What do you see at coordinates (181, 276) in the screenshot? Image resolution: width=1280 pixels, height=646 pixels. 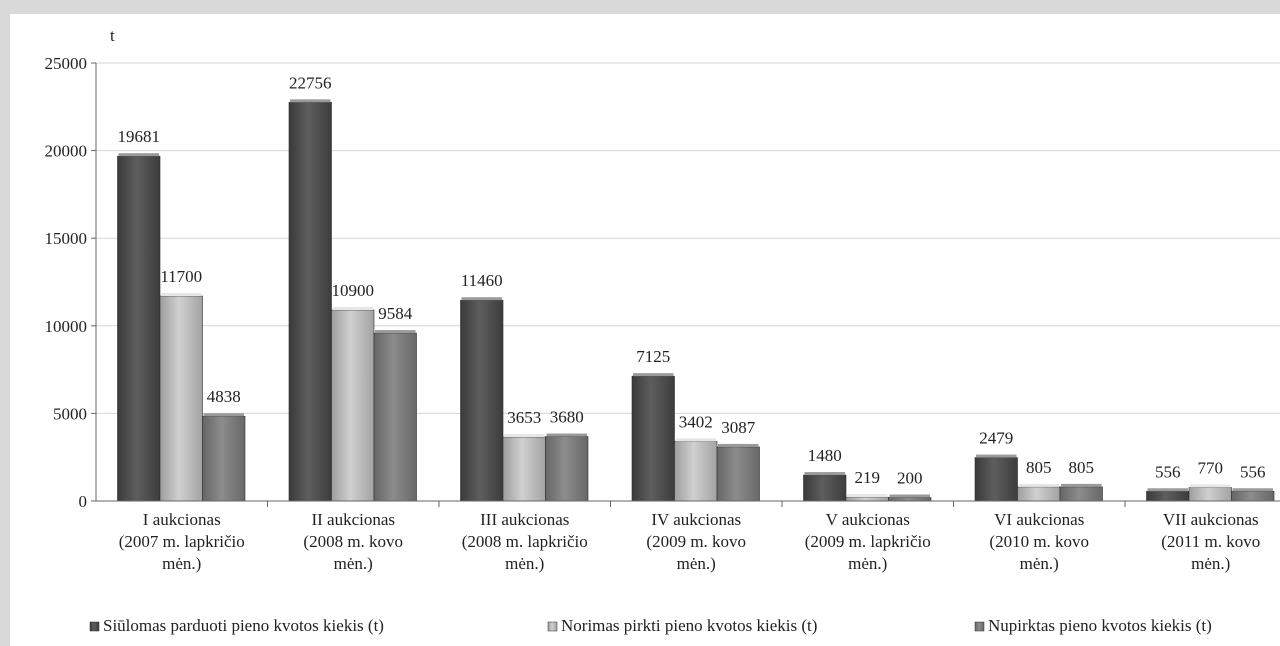 I see `data-label: 11700` at bounding box center [181, 276].